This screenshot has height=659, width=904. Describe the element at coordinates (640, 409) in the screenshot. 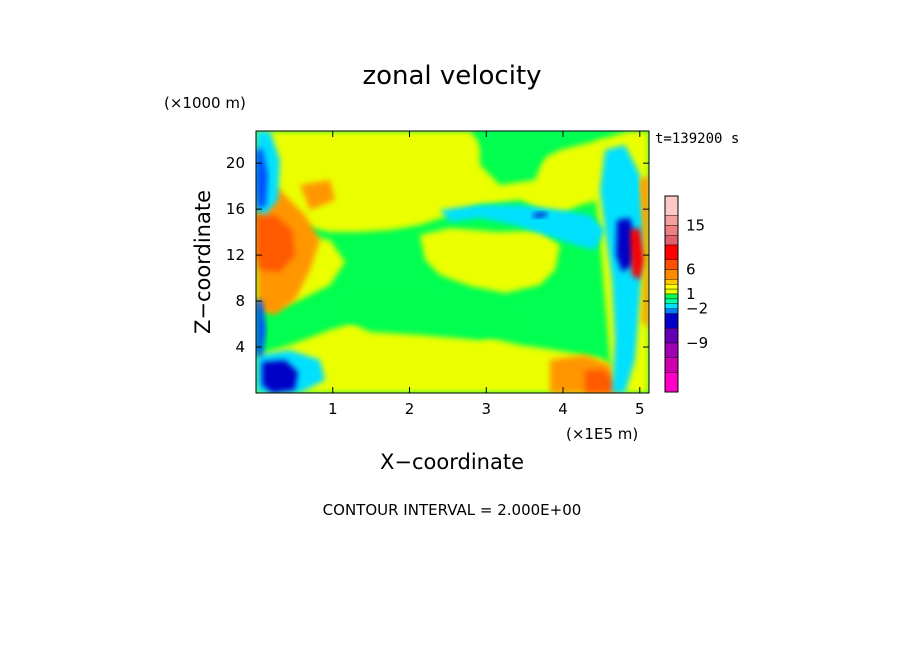

I see `x-tick-label: 5` at that location.